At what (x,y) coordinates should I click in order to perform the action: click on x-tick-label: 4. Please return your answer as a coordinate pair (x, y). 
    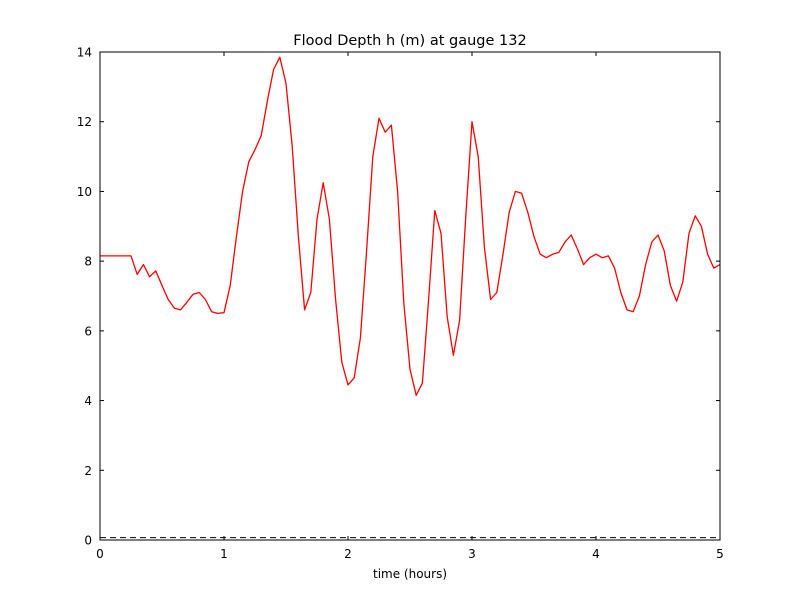
    Looking at the image, I should click on (596, 554).